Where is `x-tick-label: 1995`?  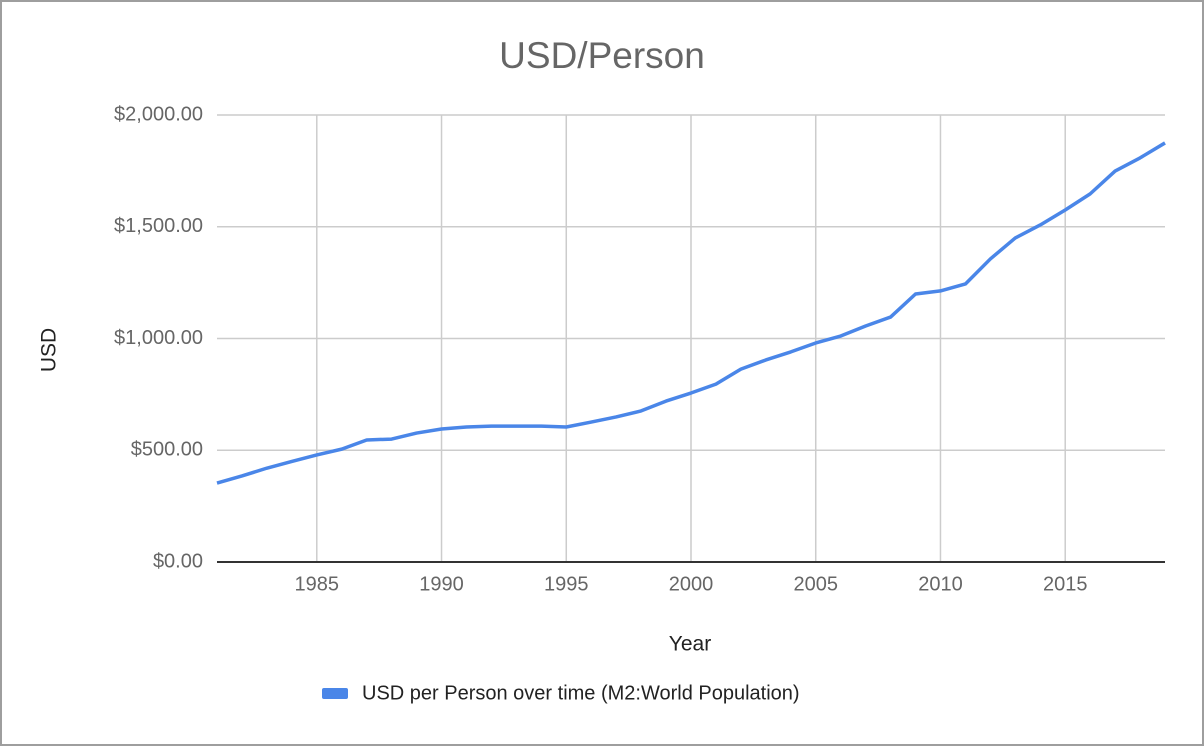 x-tick-label: 1995 is located at coordinates (566, 584).